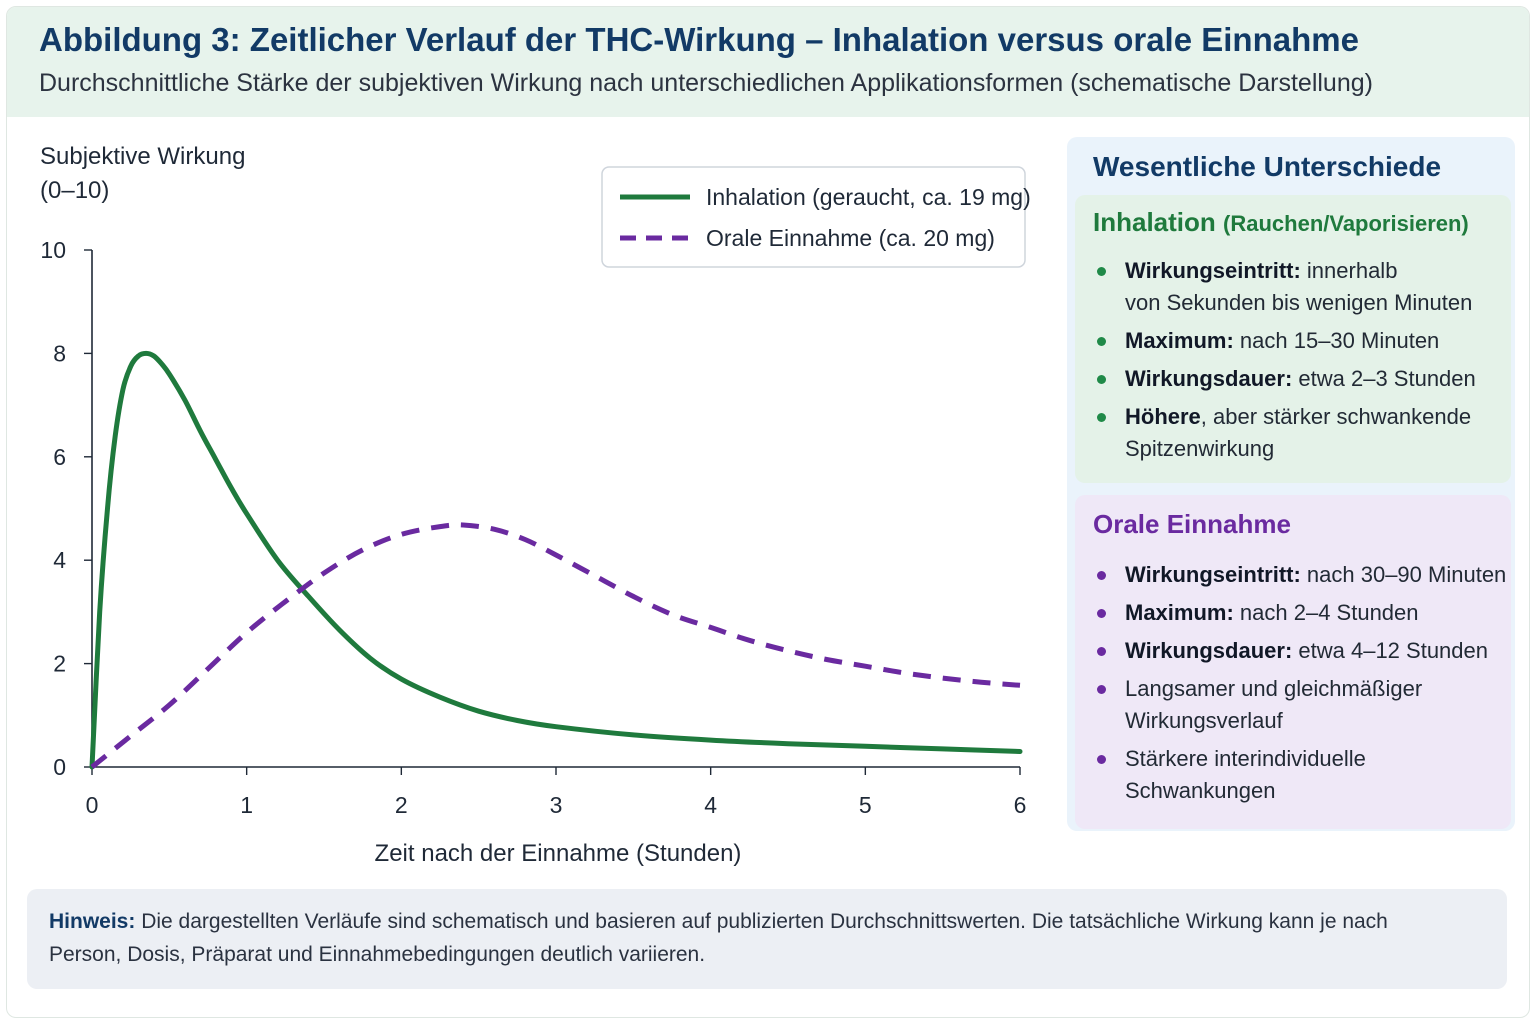 Image resolution: width=1536 pixels, height=1024 pixels. Describe the element at coordinates (556, 805) in the screenshot. I see `x-tick-label: 3` at that location.